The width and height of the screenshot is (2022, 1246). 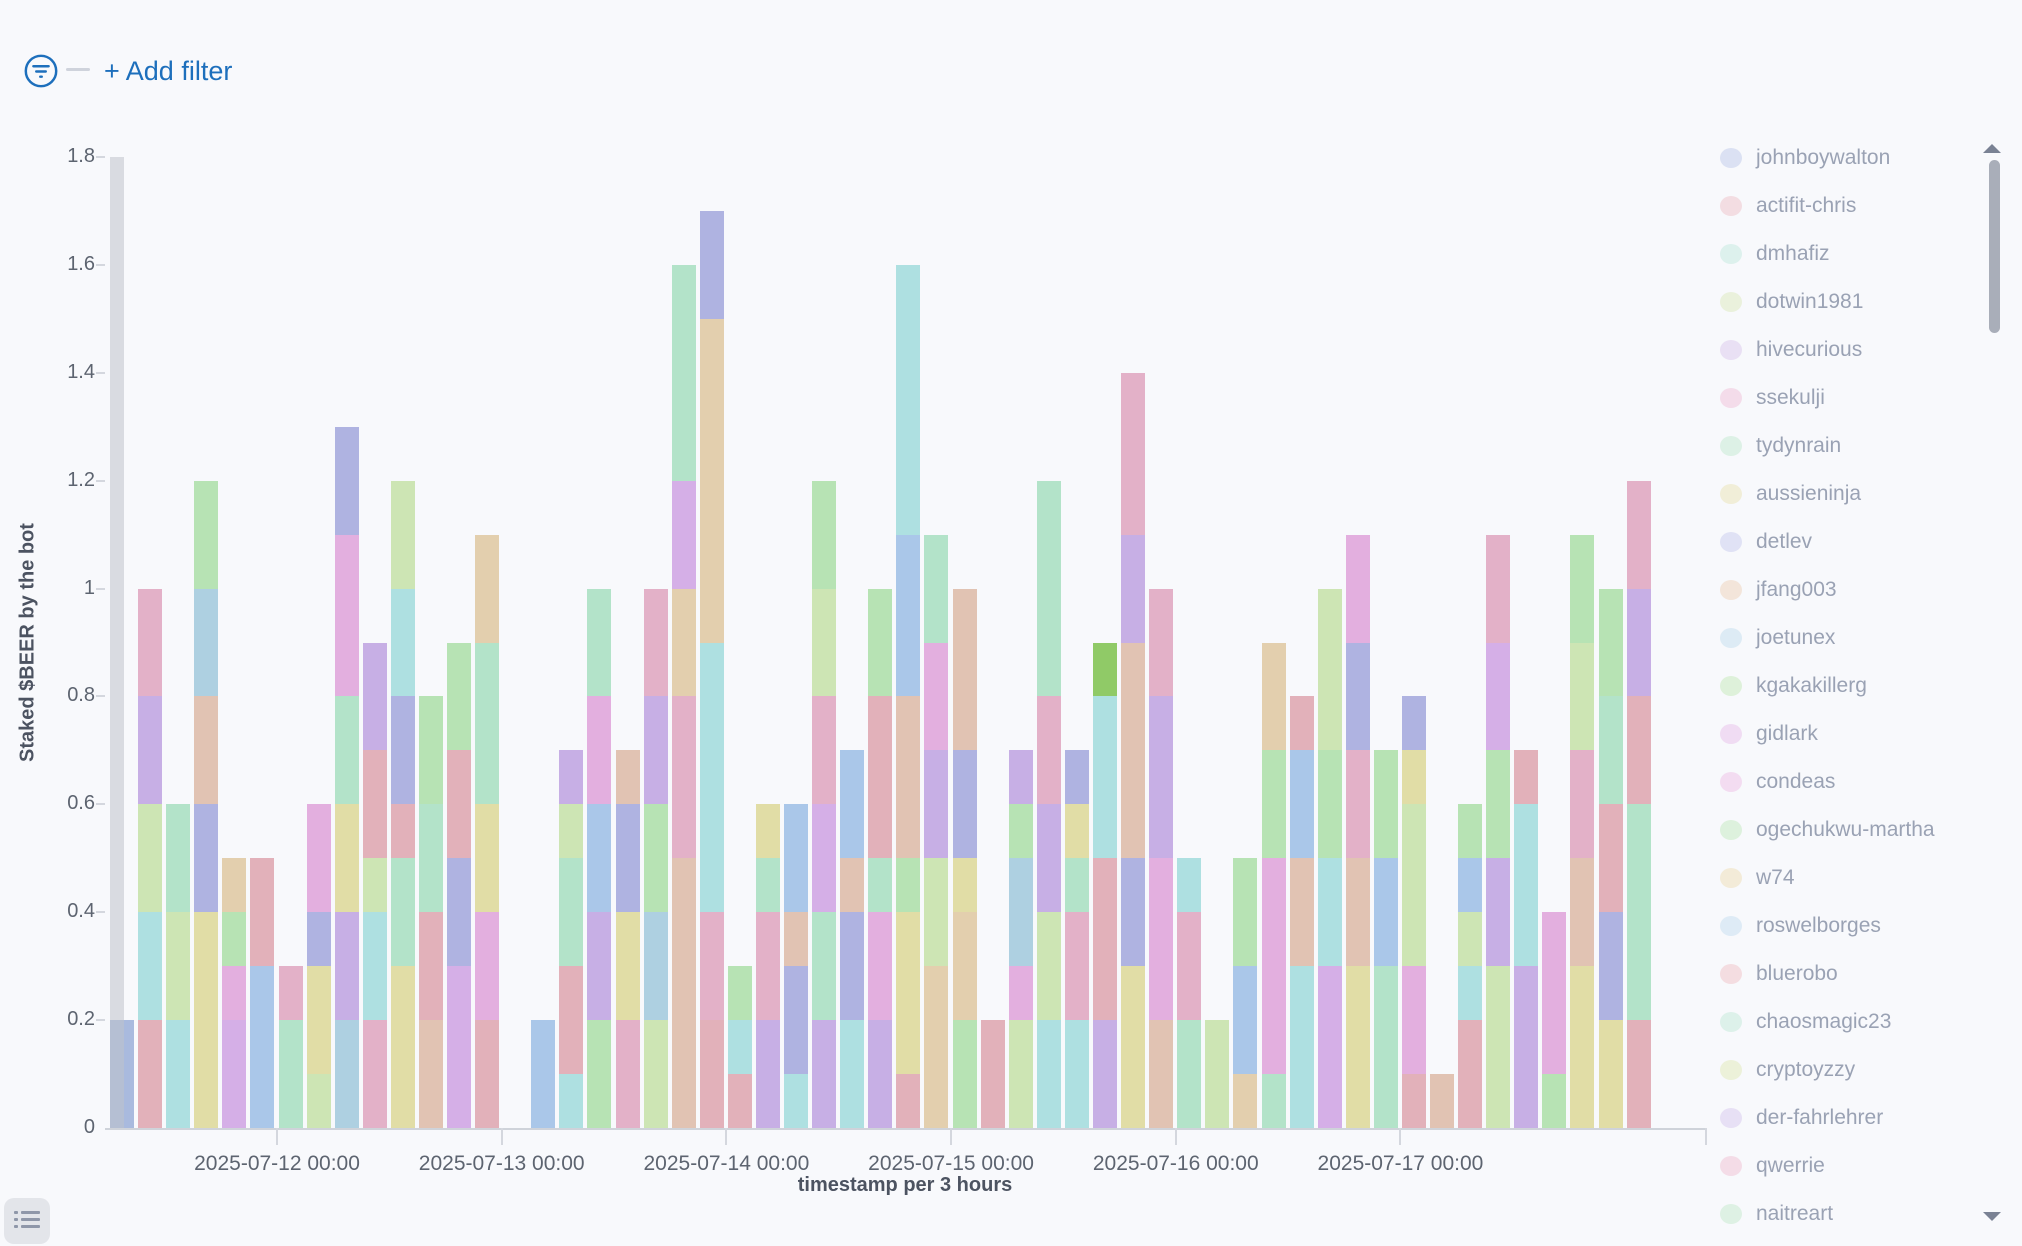 What do you see at coordinates (27, 1221) in the screenshot?
I see `legend-toggle-button` at bounding box center [27, 1221].